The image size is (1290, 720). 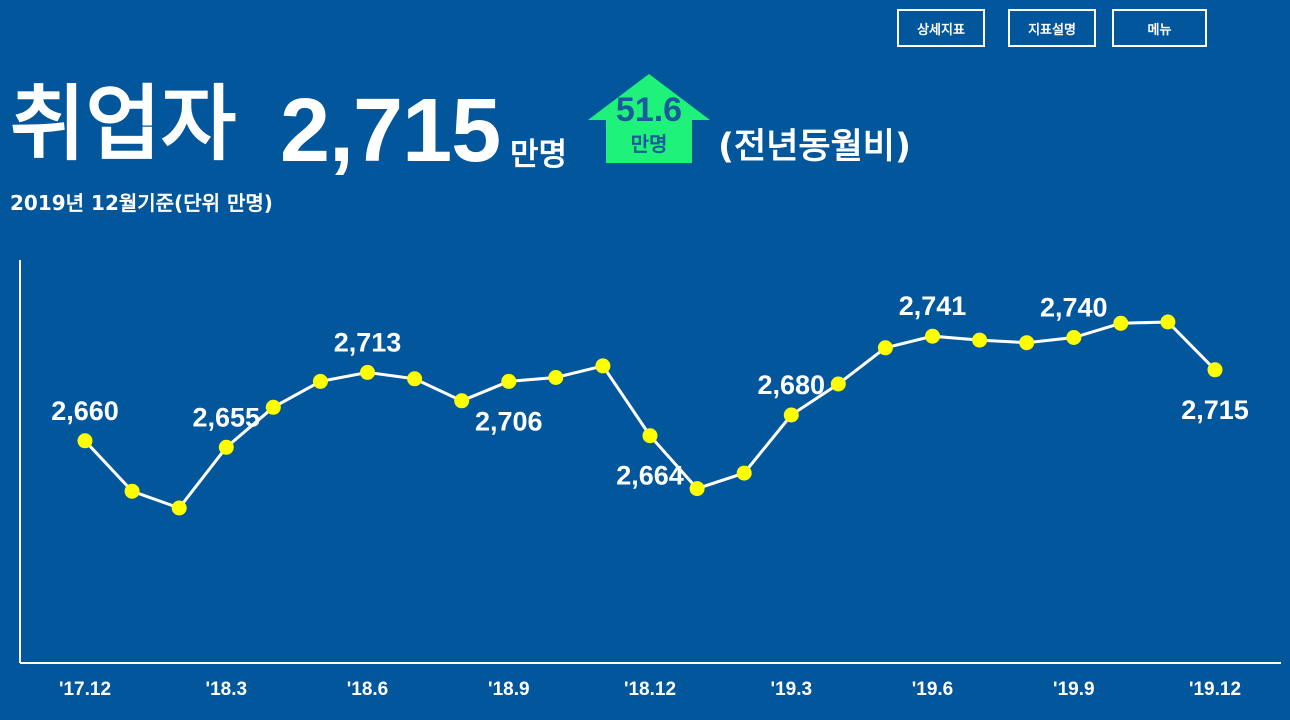 What do you see at coordinates (509, 689) in the screenshot?
I see `x-tick-label: '18.9` at bounding box center [509, 689].